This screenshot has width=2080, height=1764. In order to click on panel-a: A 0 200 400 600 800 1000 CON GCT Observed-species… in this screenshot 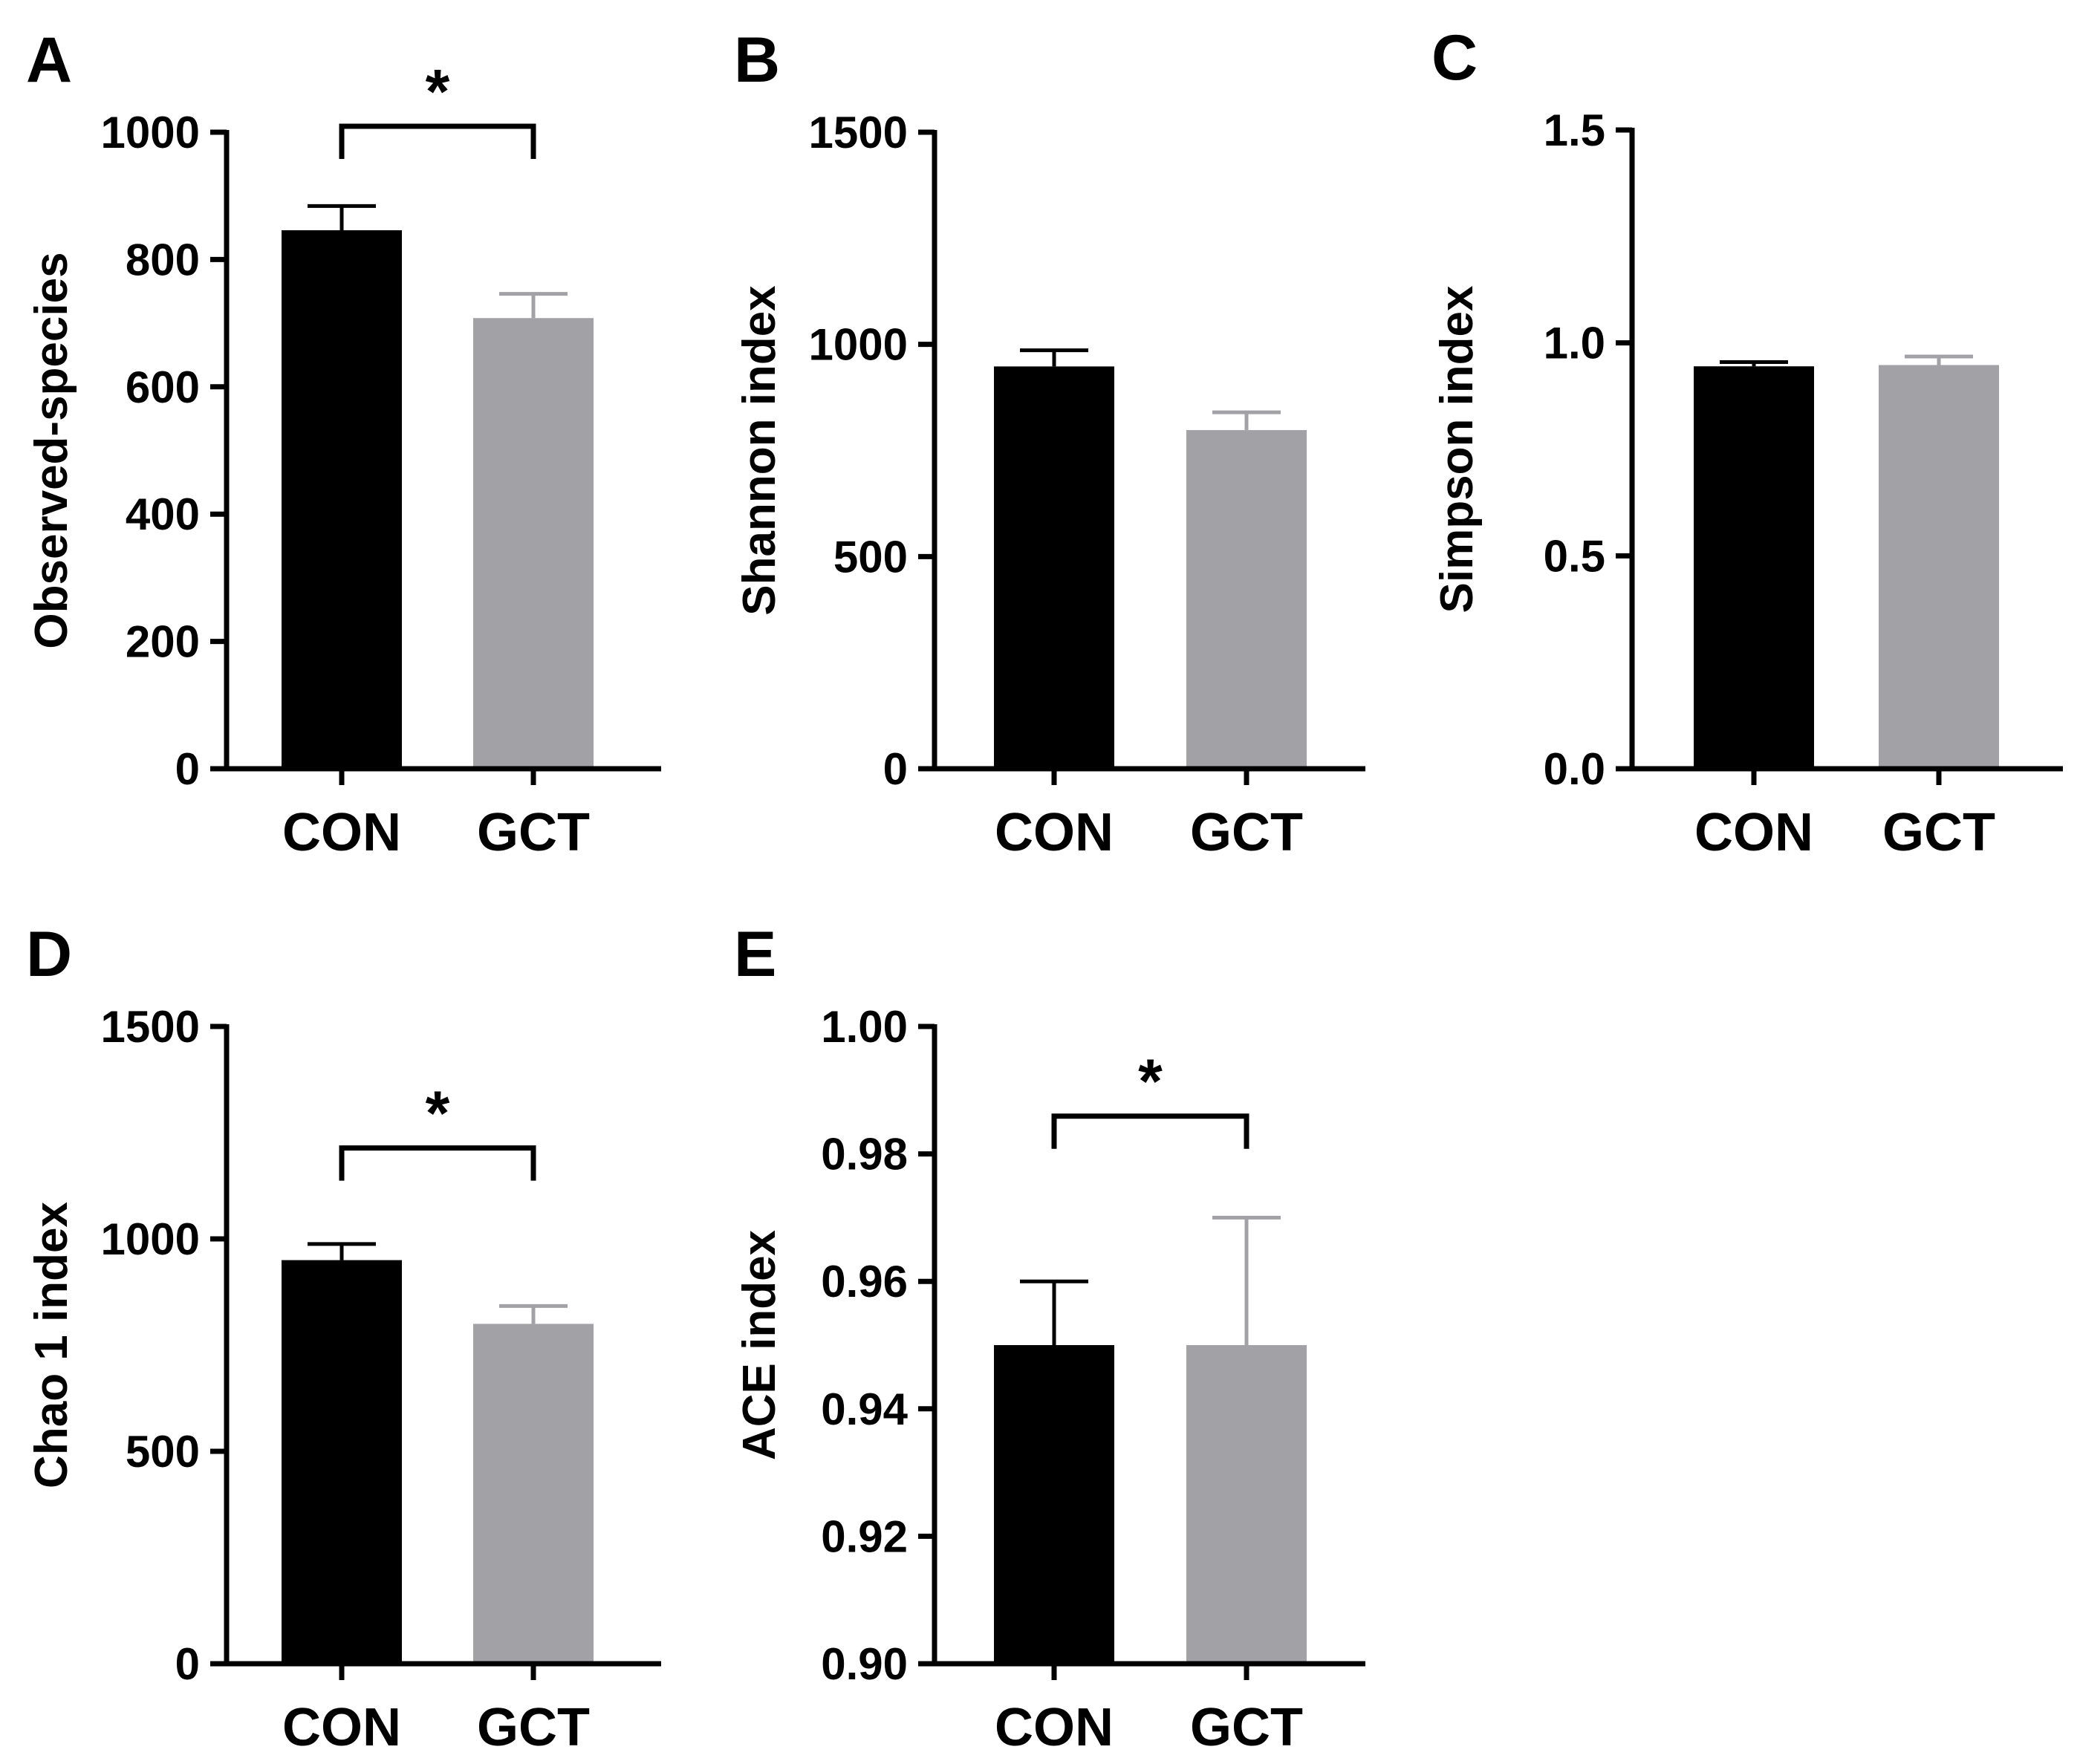, I will do `click(344, 443)`.